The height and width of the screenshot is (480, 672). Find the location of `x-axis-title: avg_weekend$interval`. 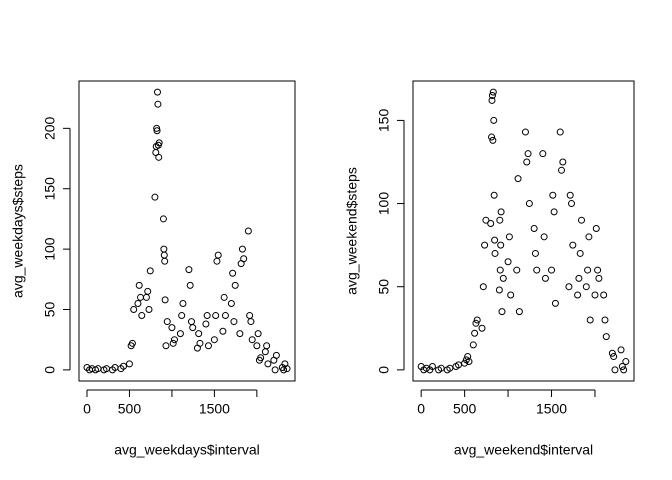

x-axis-title: avg_weekend$interval is located at coordinates (523, 450).